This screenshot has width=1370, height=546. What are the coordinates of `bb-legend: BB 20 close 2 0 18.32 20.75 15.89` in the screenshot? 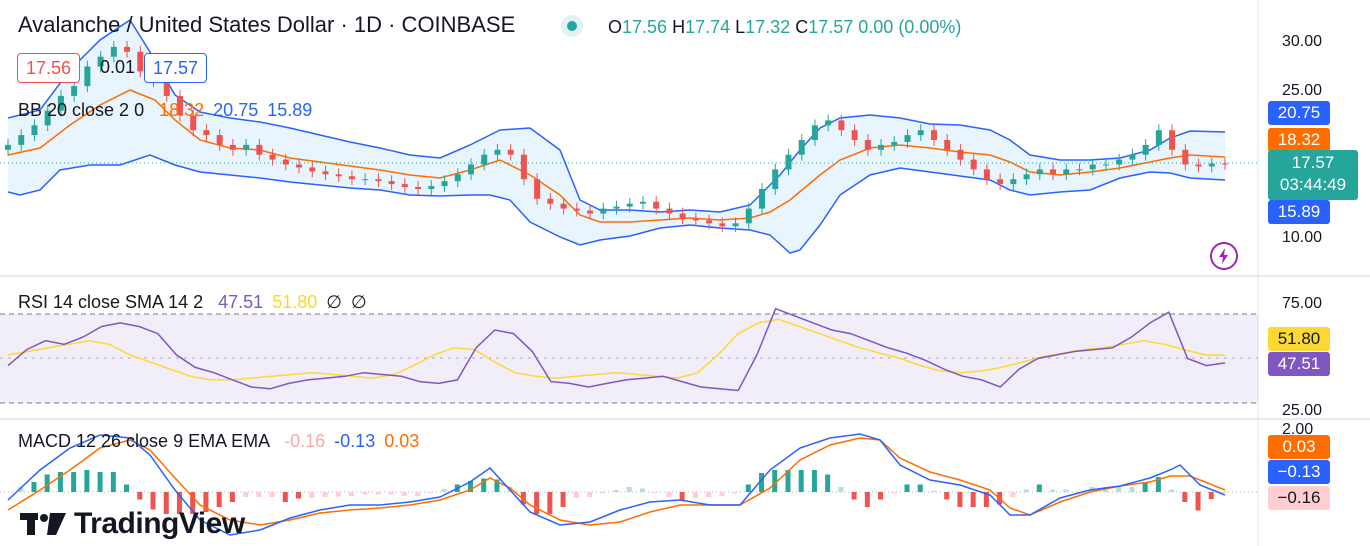 It's located at (165, 110).